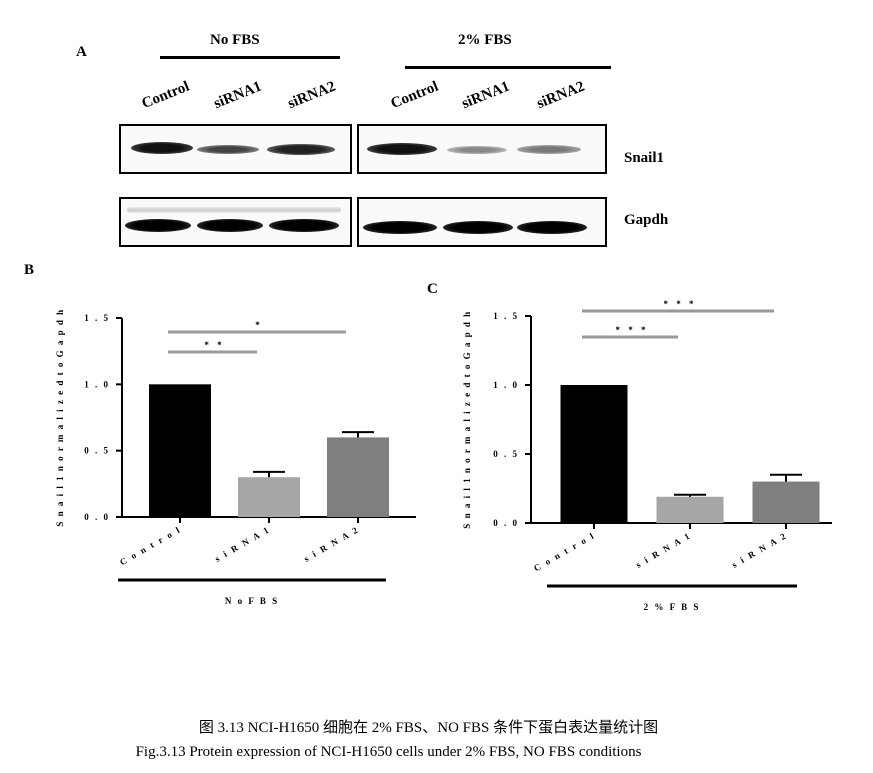  Describe the element at coordinates (432, 289) in the screenshot. I see `panel-c-letter: C` at that location.